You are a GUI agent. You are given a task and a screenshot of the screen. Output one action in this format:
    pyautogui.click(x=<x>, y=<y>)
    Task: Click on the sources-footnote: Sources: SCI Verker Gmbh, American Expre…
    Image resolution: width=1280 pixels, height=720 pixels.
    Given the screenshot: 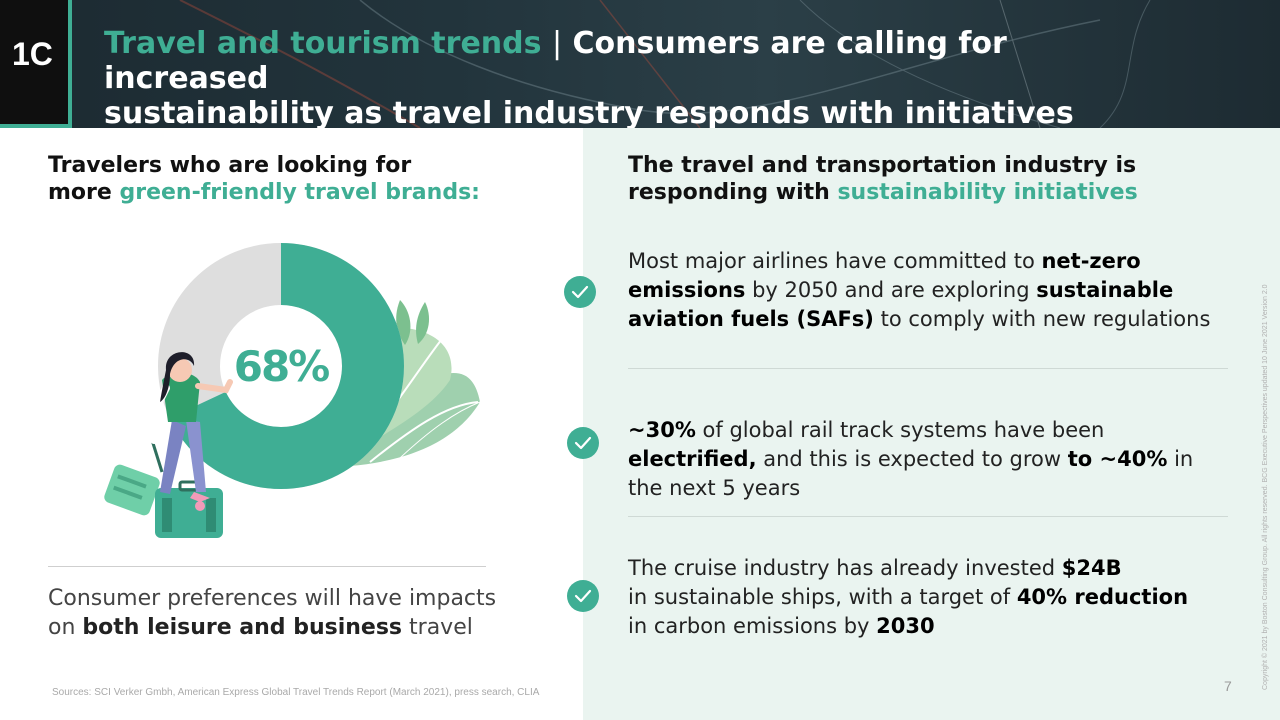 What is the action you would take?
    pyautogui.click(x=296, y=692)
    